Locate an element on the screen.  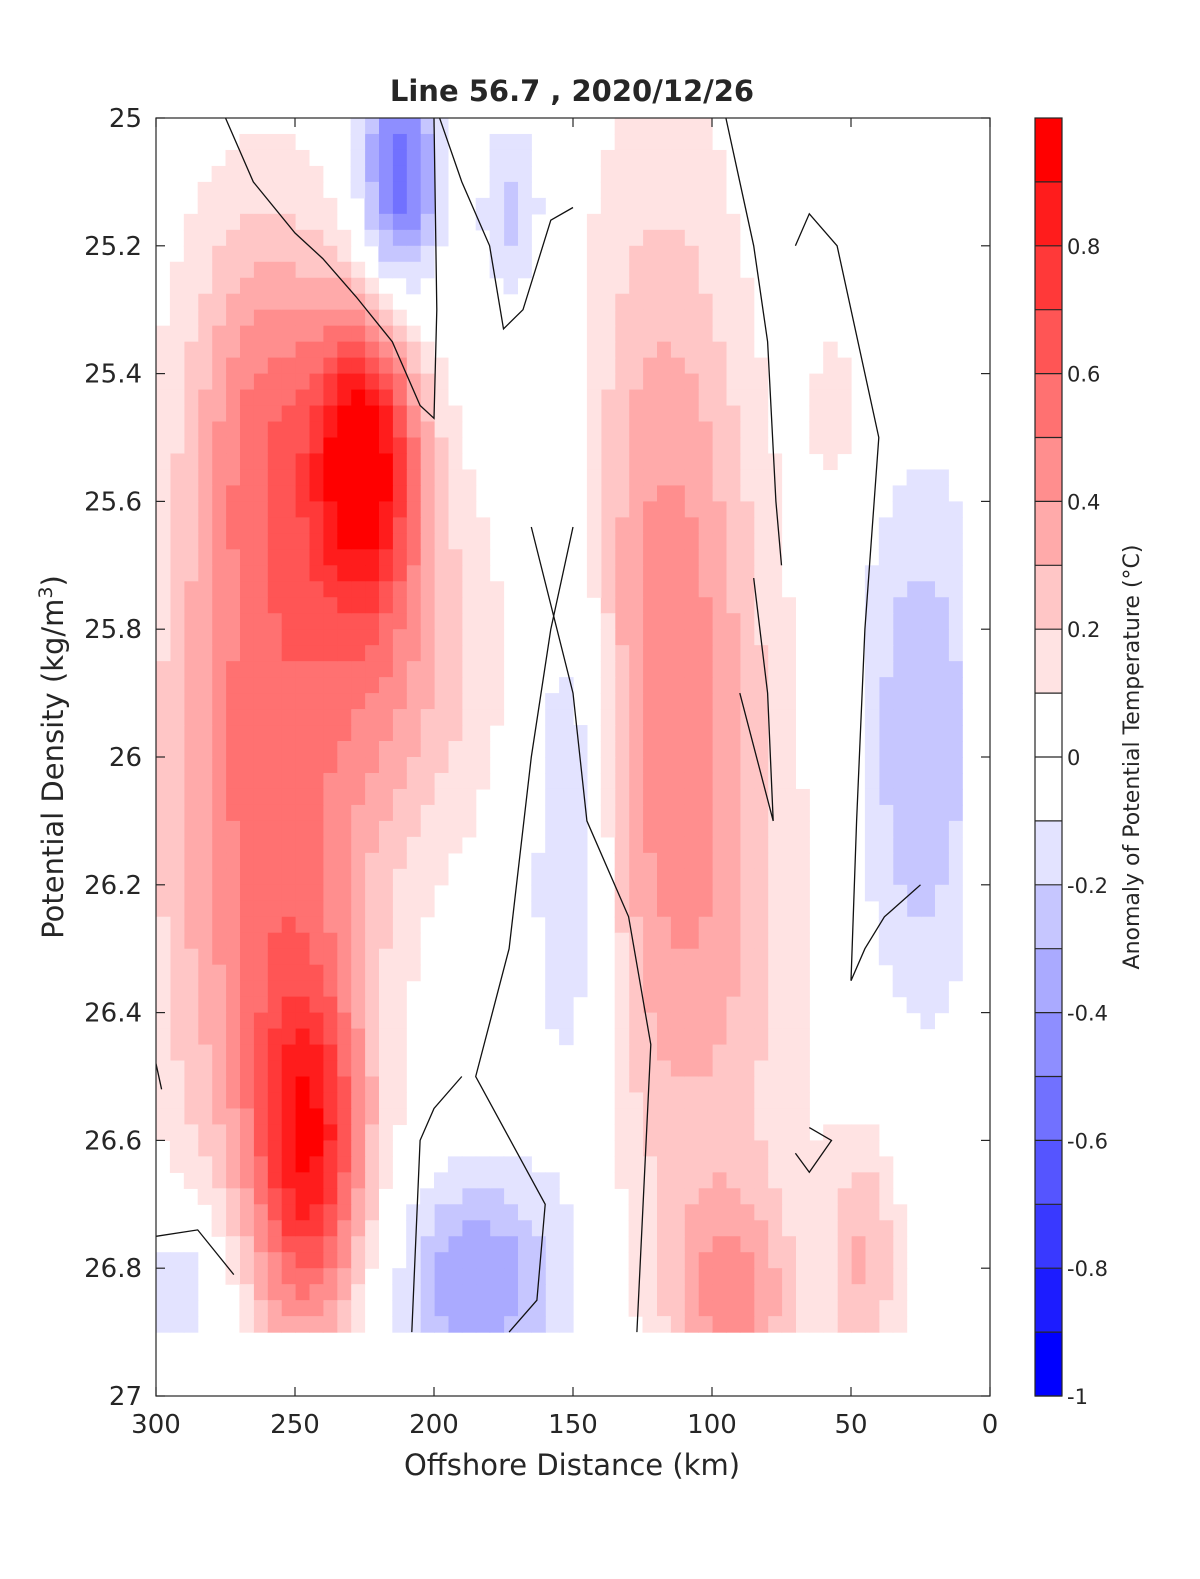
x-tick-label: 100 is located at coordinates (712, 1425).